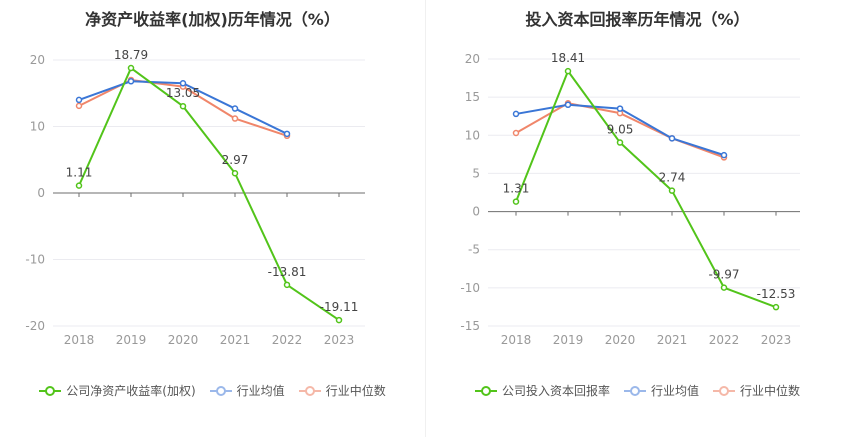 The height and width of the screenshot is (437, 850). What do you see at coordinates (474, 250) in the screenshot?
I see `y-tick-label: -5` at bounding box center [474, 250].